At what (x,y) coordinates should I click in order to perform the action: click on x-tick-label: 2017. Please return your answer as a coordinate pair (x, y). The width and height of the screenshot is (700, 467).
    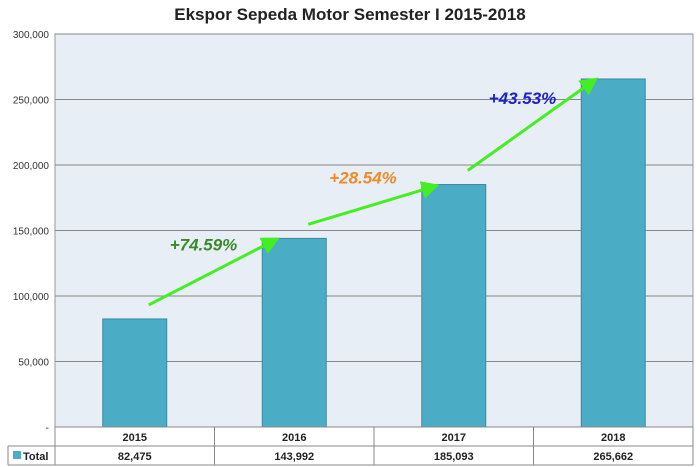
    Looking at the image, I should click on (454, 438).